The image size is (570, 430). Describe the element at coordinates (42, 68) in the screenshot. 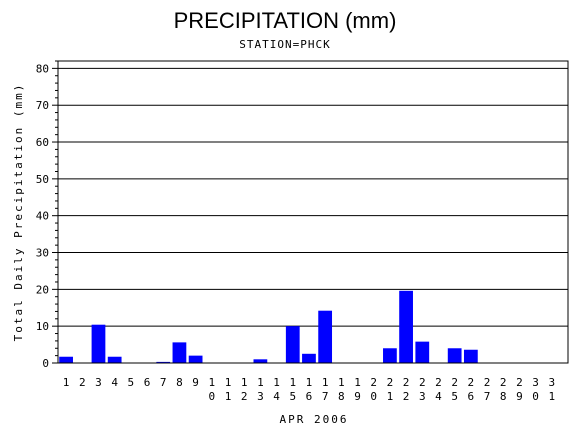

I see `y-tick-label: 80` at that location.